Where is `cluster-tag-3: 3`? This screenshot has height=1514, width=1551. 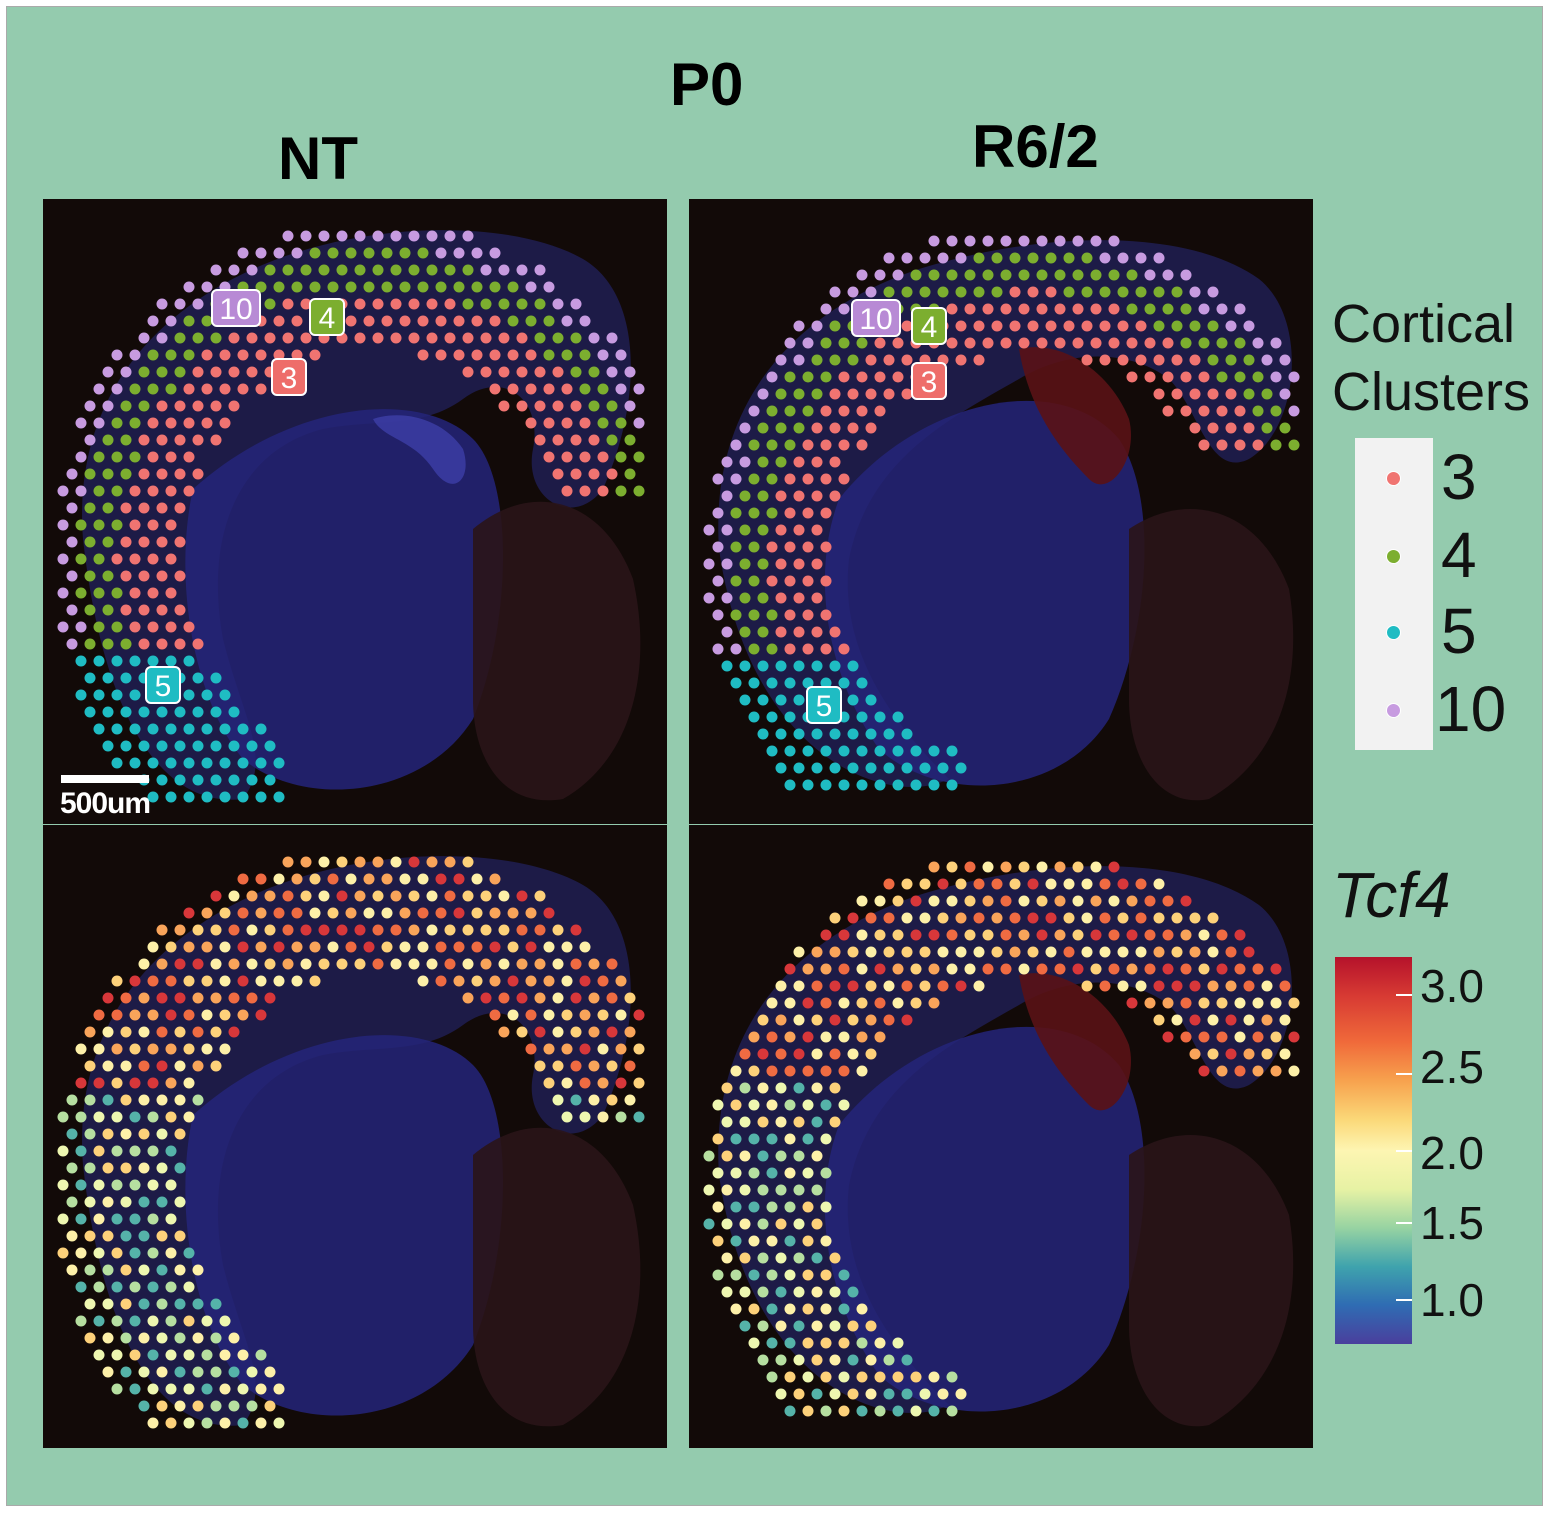 cluster-tag-3: 3 is located at coordinates (289, 377).